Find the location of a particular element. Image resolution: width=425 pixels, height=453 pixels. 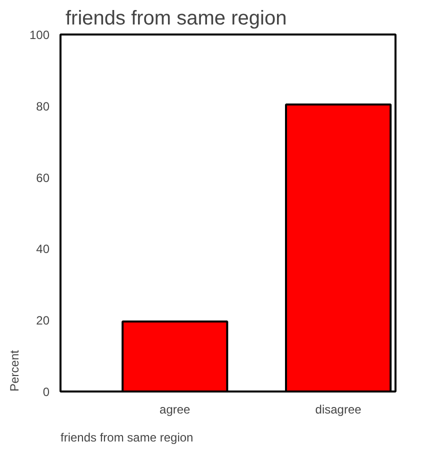

x-tick-label: agree is located at coordinates (175, 409).